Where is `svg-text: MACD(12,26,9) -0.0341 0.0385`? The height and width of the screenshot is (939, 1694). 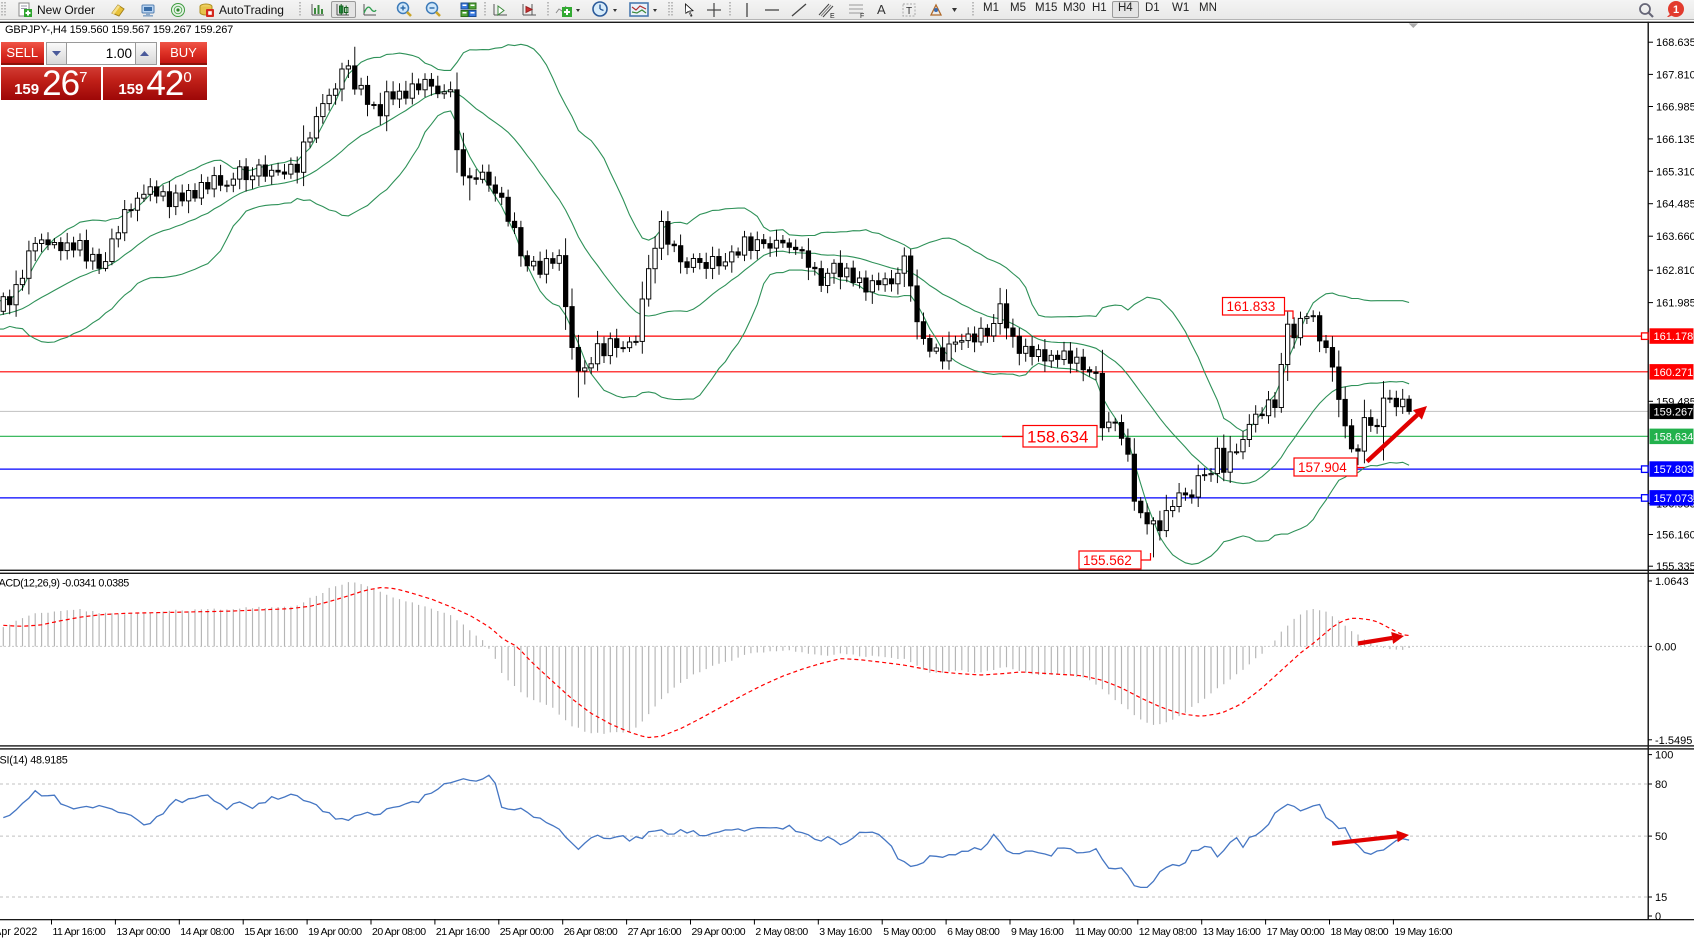 svg-text: MACD(12,26,9) -0.0341 0.0385 is located at coordinates (64, 584).